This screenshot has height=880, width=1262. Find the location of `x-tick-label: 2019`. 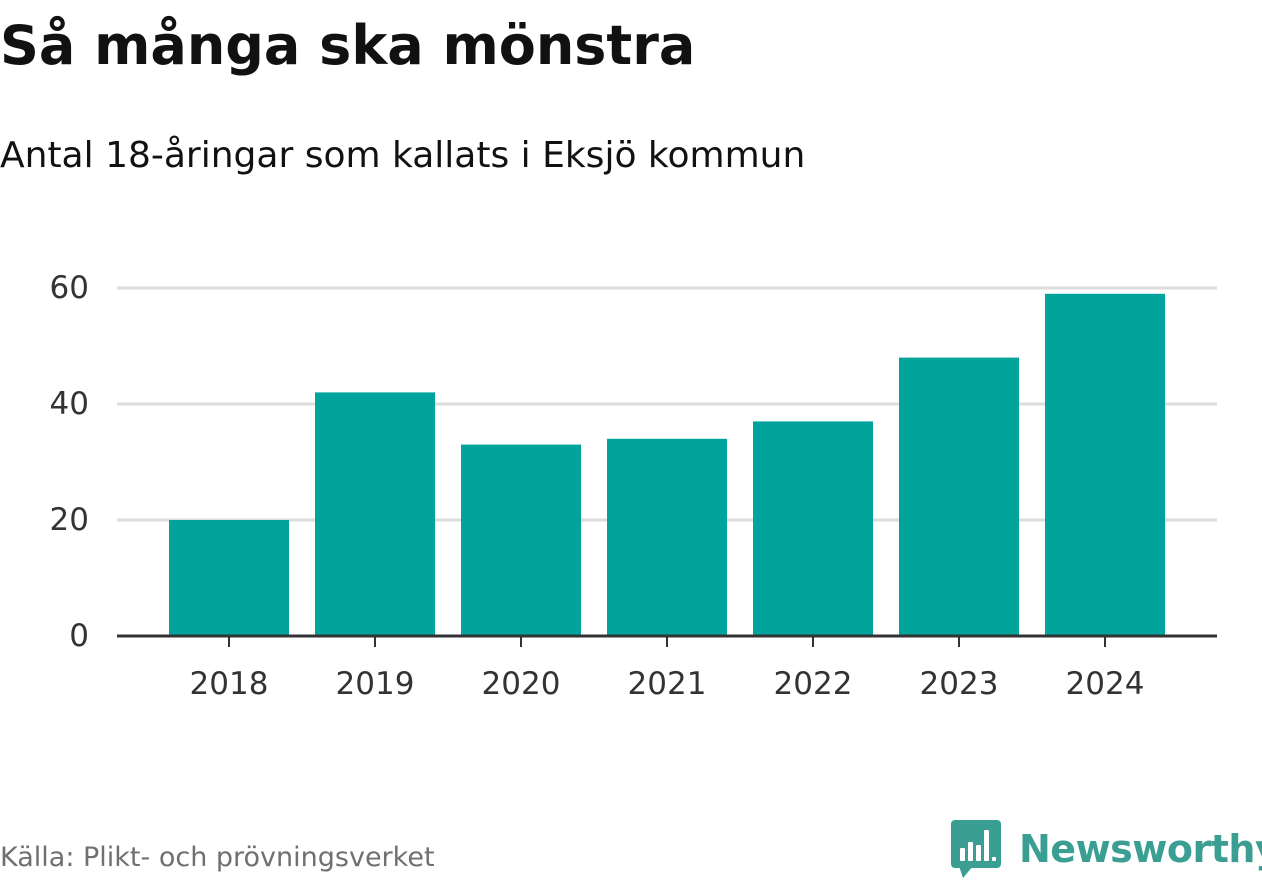

x-tick-label: 2019 is located at coordinates (375, 684).